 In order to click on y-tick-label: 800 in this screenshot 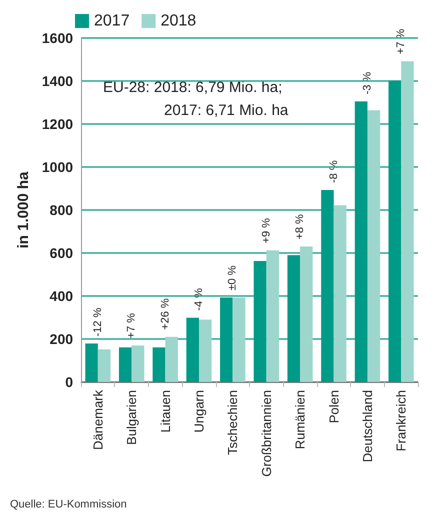, I will do `click(62, 210)`.